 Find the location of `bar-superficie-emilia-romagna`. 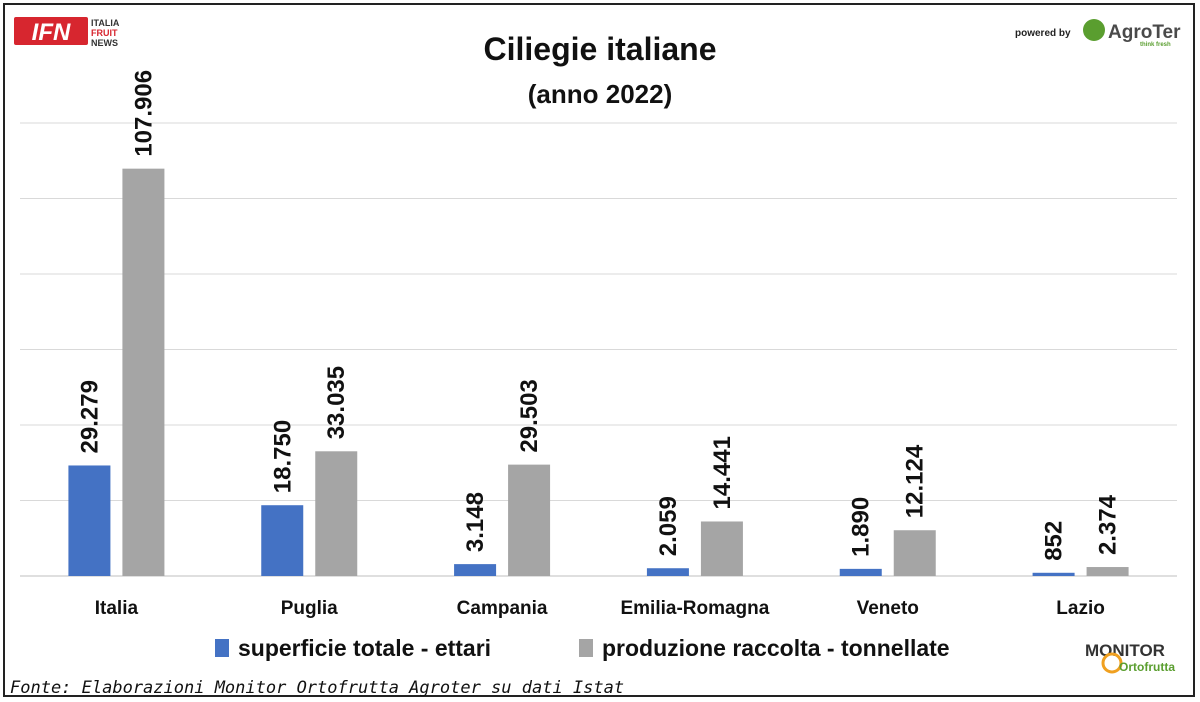

bar-superficie-emilia-romagna is located at coordinates (667, 572).